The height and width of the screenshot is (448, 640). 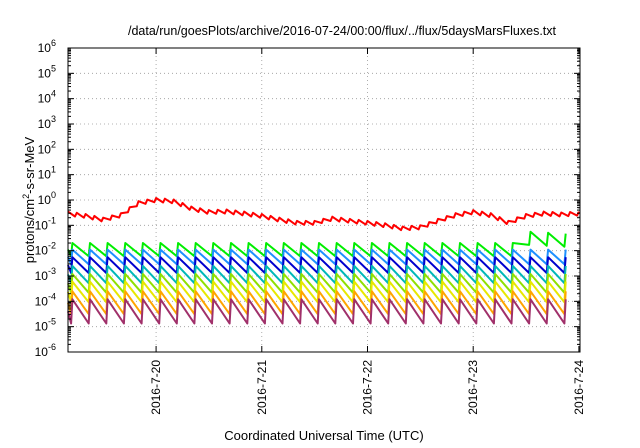 I want to click on x-tick-label: 2016-7-24, so click(x=579, y=387).